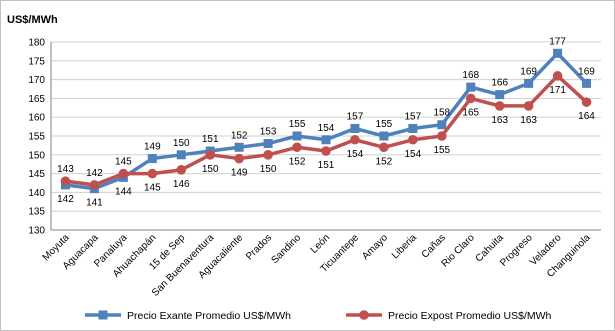 This screenshot has width=615, height=331. I want to click on legend-label-1: Precio Exante Promedio US$/MWh, so click(209, 316).